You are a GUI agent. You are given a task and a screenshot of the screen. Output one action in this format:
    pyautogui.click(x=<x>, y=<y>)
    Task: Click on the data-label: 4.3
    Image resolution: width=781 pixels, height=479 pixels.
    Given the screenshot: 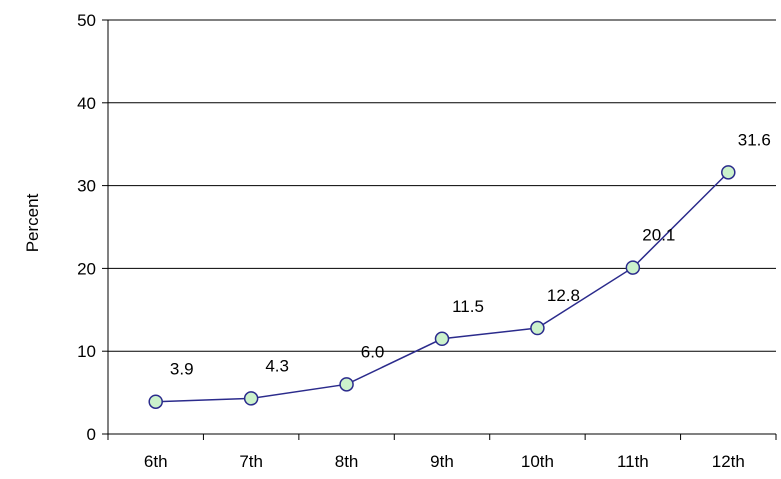 What is the action you would take?
    pyautogui.click(x=277, y=365)
    